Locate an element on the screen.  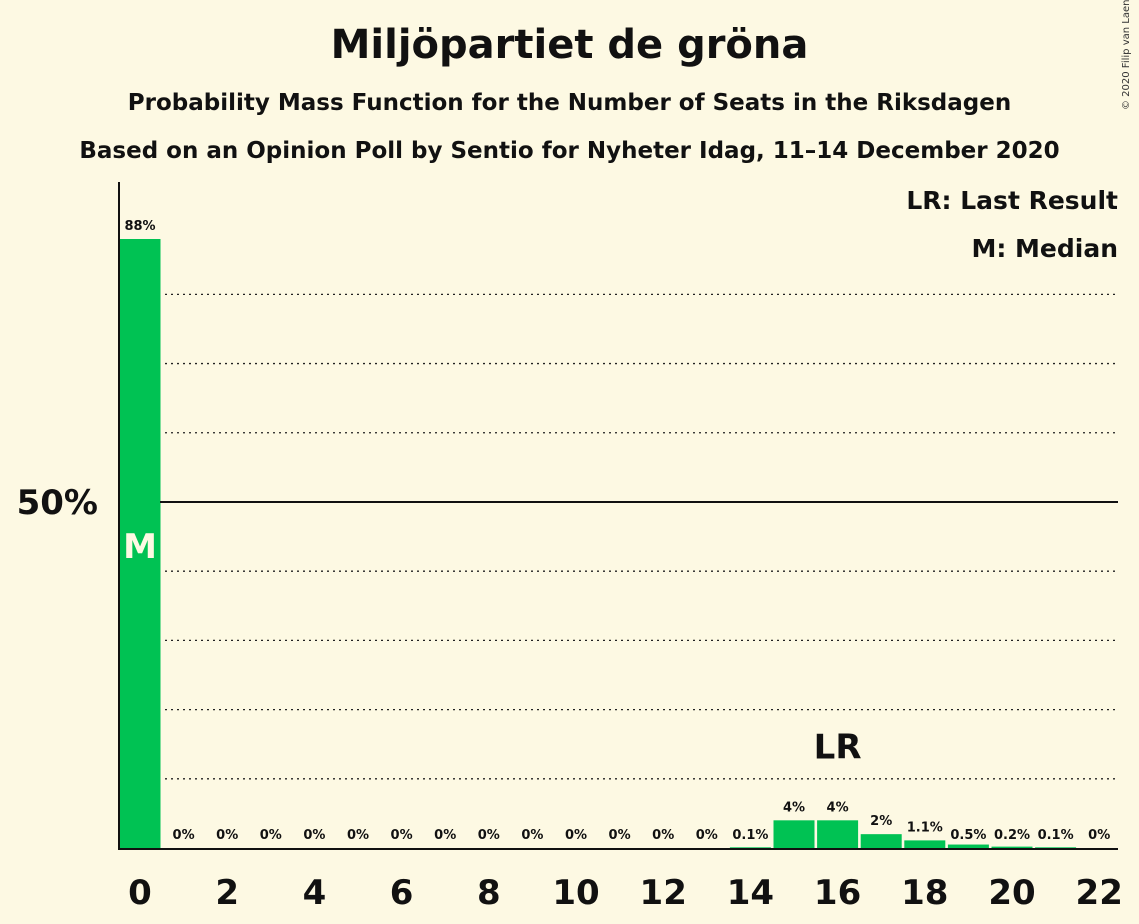
value-label-seat-0: 88% is located at coordinates (139, 226).